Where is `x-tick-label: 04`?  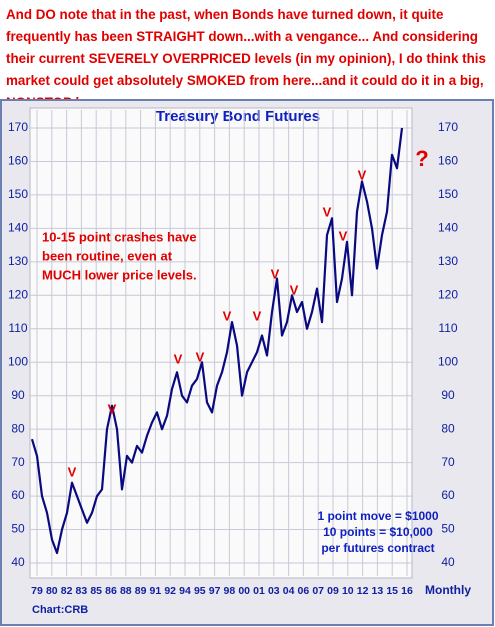 x-tick-label: 04 is located at coordinates (289, 591).